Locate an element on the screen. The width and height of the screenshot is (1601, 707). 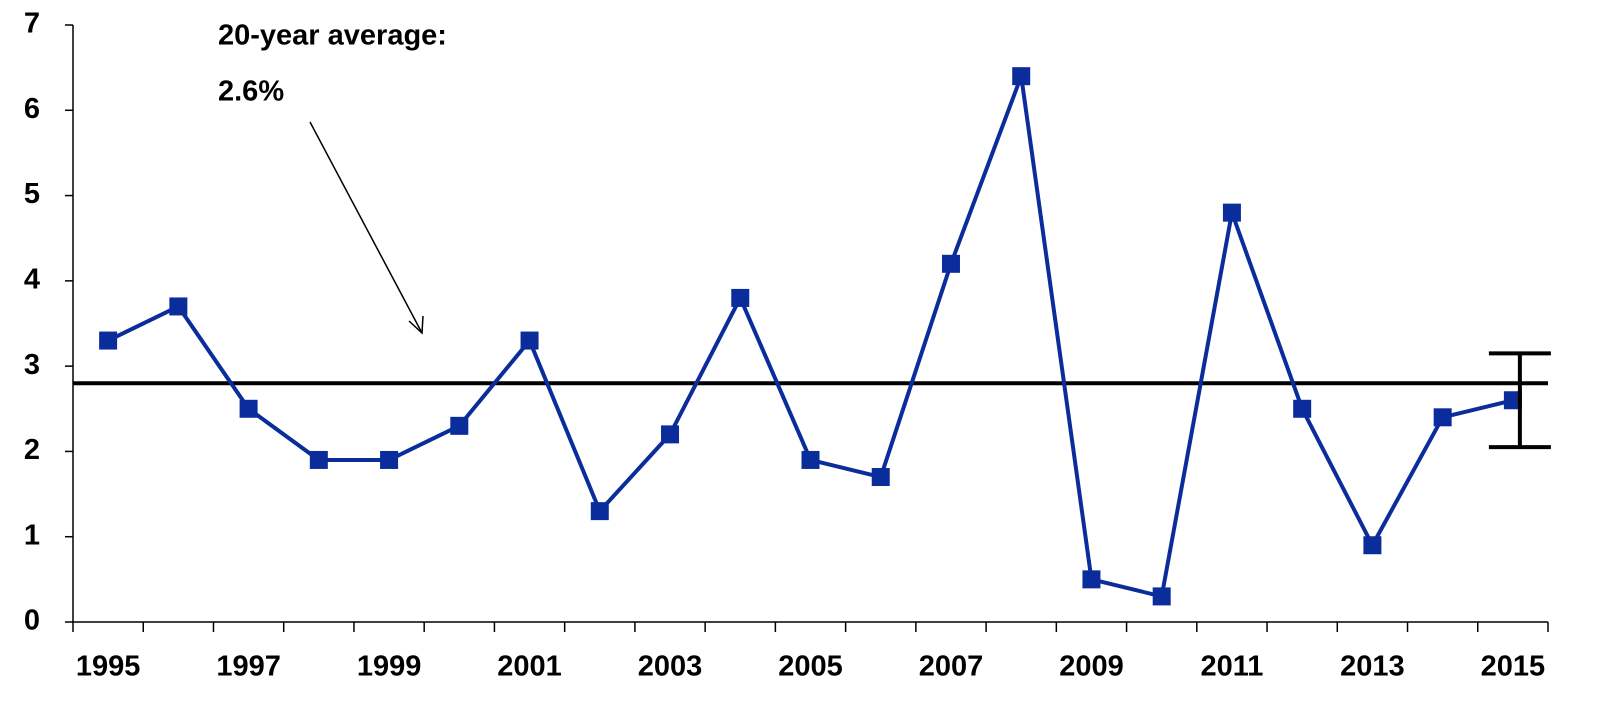
x-tick-label: 1999 is located at coordinates (389, 667).